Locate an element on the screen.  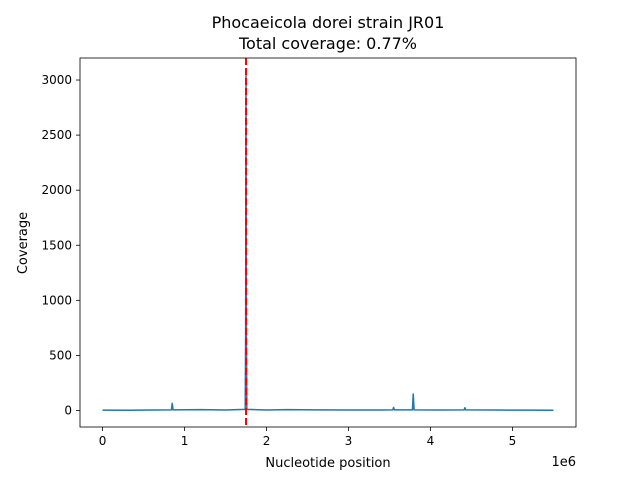
x-axis-offset-label: 1e6 is located at coordinates (563, 462).